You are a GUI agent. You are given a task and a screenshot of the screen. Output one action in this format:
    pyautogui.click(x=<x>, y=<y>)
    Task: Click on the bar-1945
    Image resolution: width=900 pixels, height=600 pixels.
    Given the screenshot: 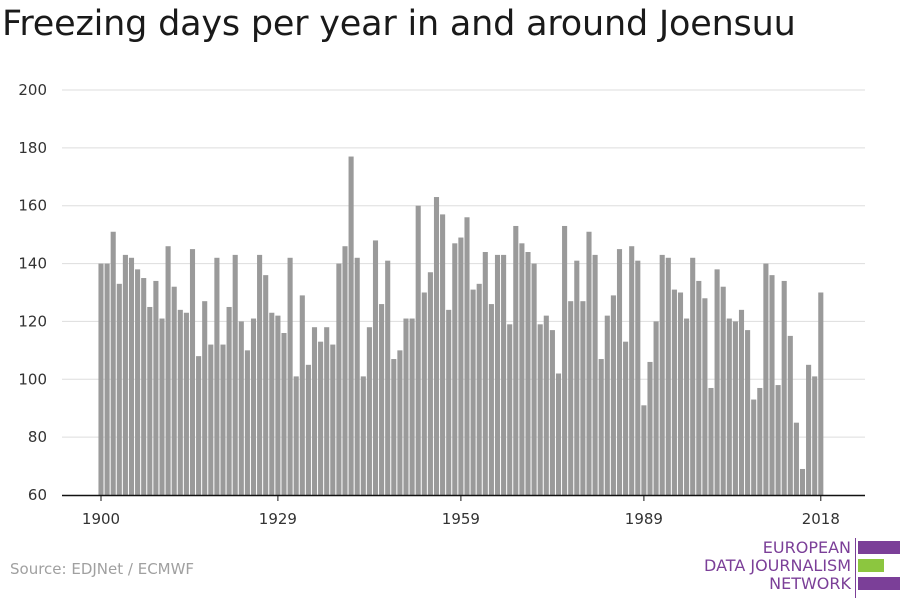 What is the action you would take?
    pyautogui.click(x=375, y=367)
    